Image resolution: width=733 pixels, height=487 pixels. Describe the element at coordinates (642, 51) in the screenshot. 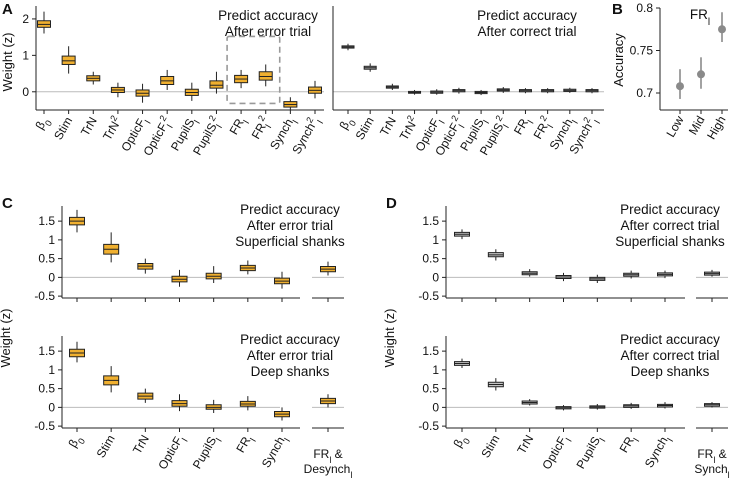

I see `y-tick-label: 0.75` at that location.